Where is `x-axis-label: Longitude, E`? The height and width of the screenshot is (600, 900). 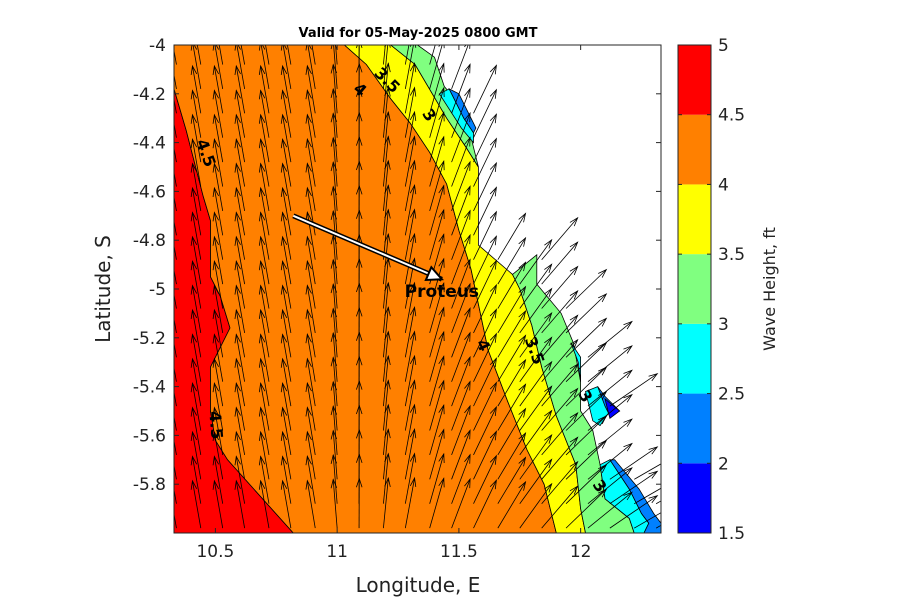 x-axis-label: Longitude, E is located at coordinates (418, 585).